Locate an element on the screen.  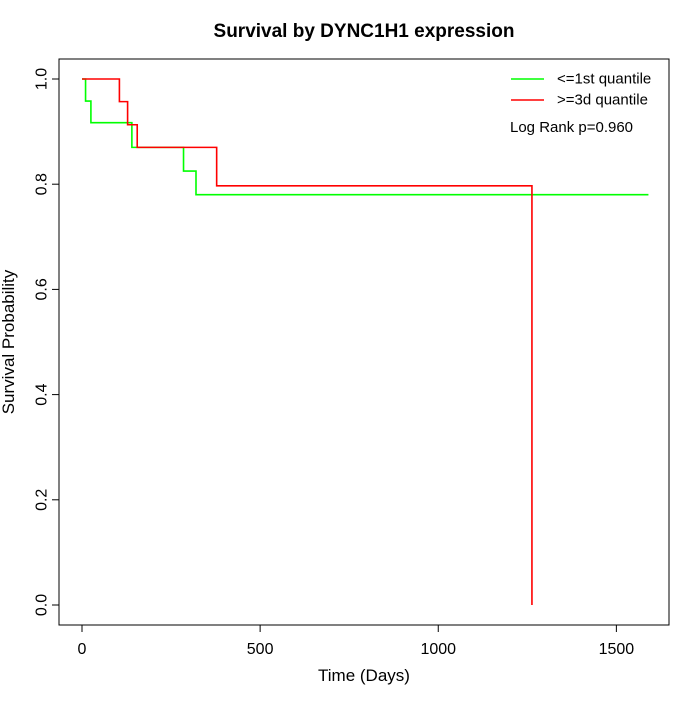
chart-title: Survival by DYNC1H1 expression is located at coordinates (364, 31).